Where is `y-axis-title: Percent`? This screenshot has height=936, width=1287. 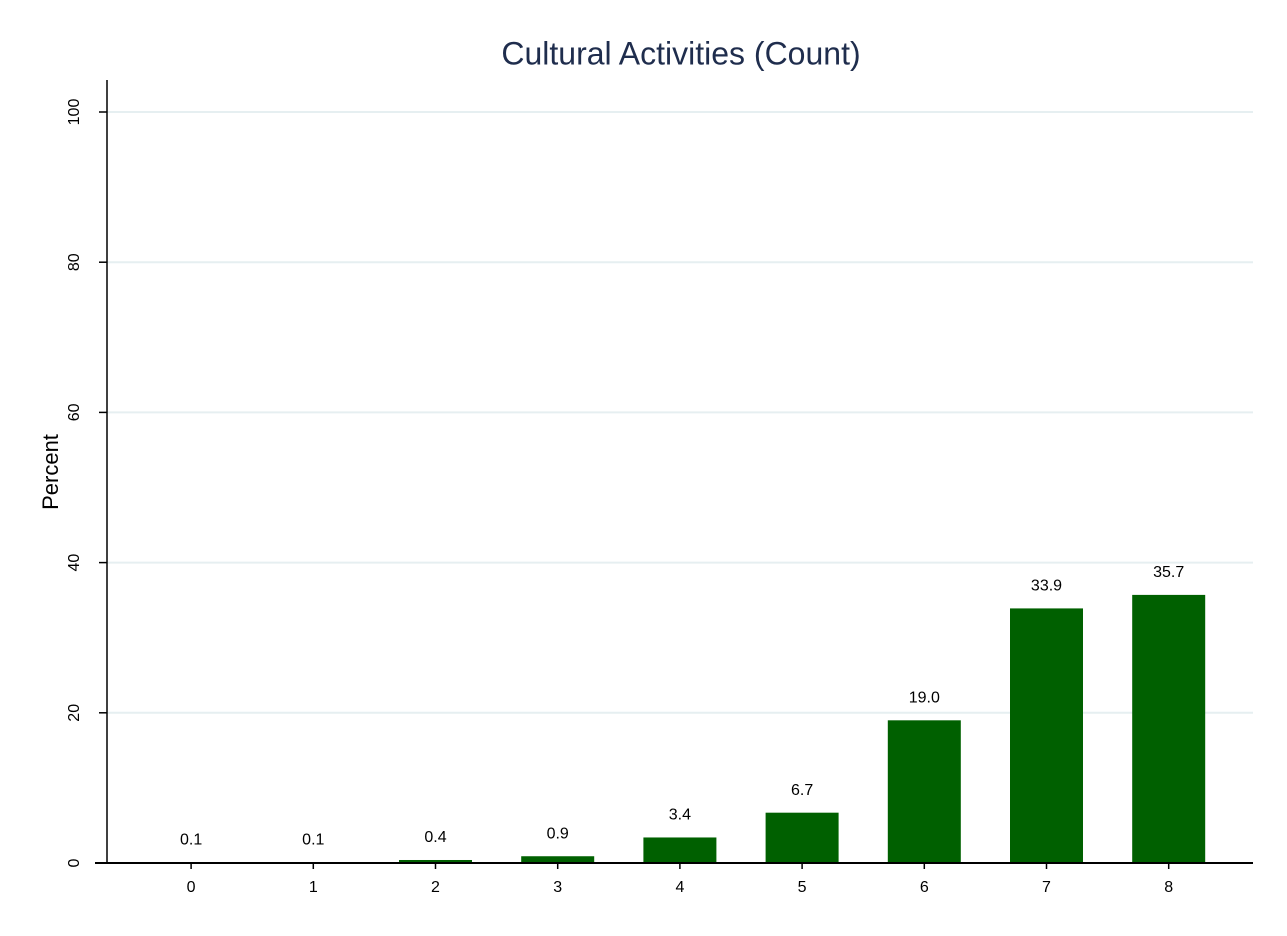 y-axis-title: Percent is located at coordinates (50, 472).